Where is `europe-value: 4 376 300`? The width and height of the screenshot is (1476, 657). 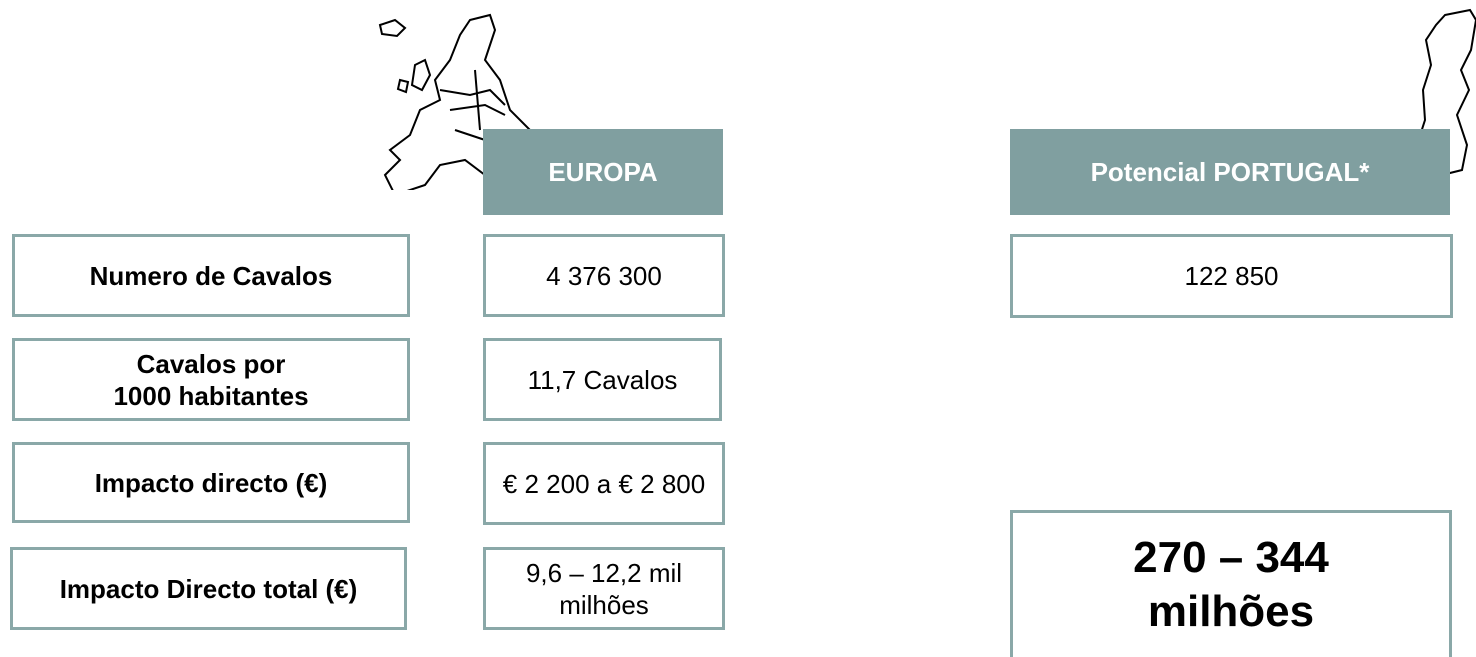 europe-value: 4 376 300 is located at coordinates (604, 275).